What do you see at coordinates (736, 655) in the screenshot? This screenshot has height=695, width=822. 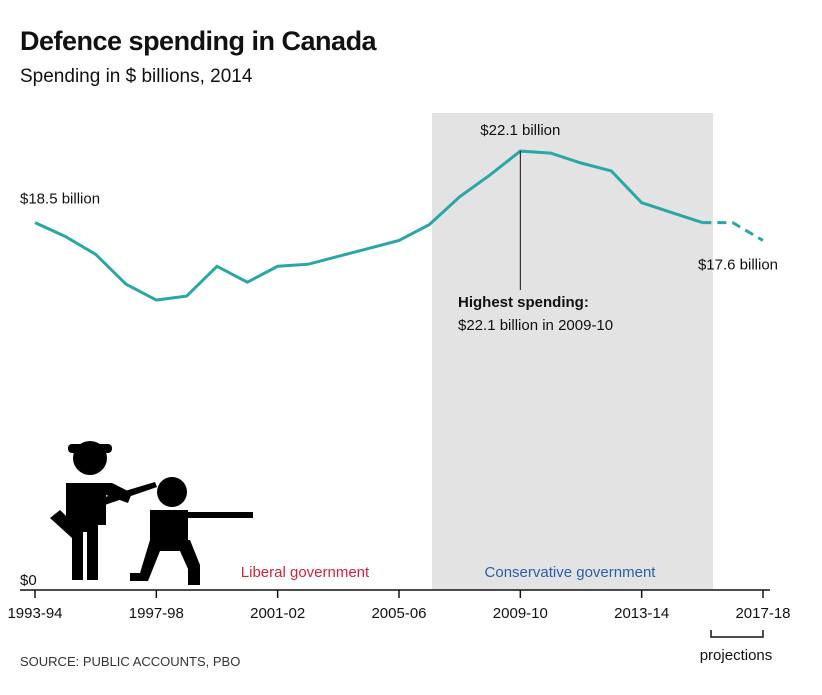 I see `projections-label: projections` at bounding box center [736, 655].